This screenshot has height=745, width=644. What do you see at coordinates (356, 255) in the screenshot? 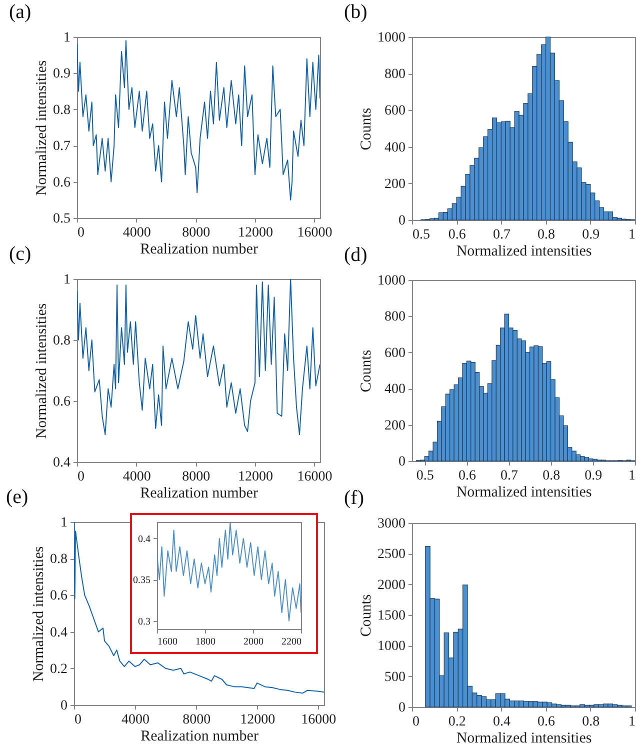
I see `chart-title: (d)` at bounding box center [356, 255].